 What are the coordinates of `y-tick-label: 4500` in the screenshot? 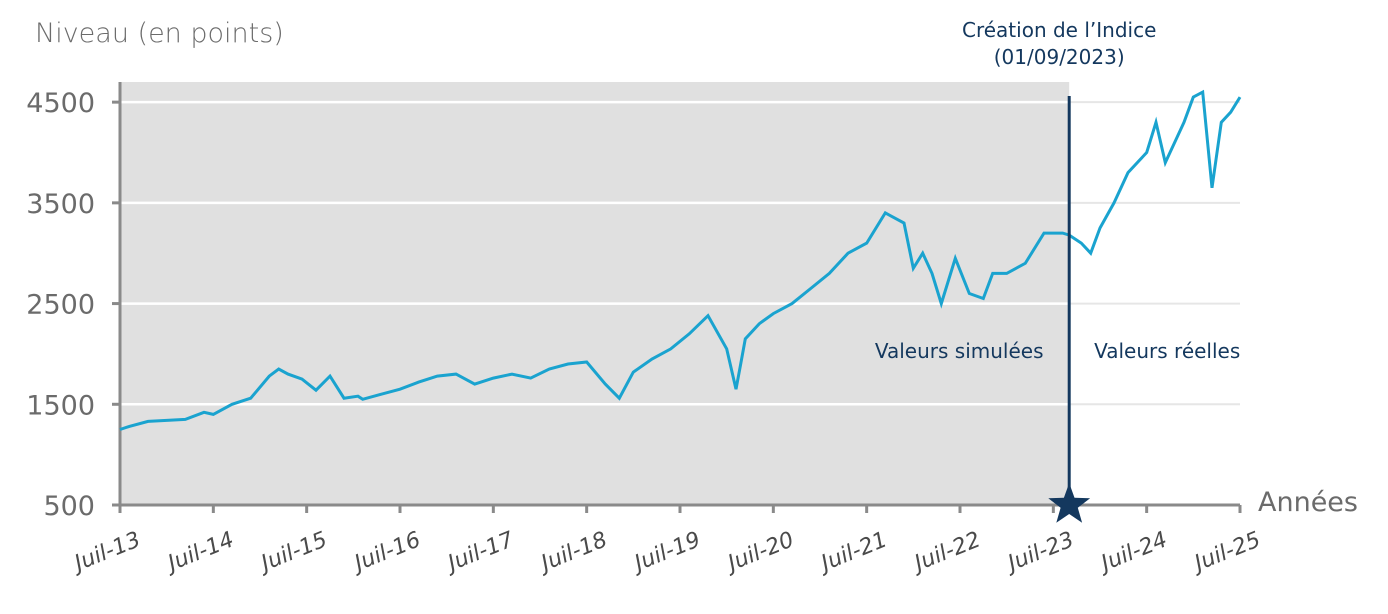 It's located at (60, 103).